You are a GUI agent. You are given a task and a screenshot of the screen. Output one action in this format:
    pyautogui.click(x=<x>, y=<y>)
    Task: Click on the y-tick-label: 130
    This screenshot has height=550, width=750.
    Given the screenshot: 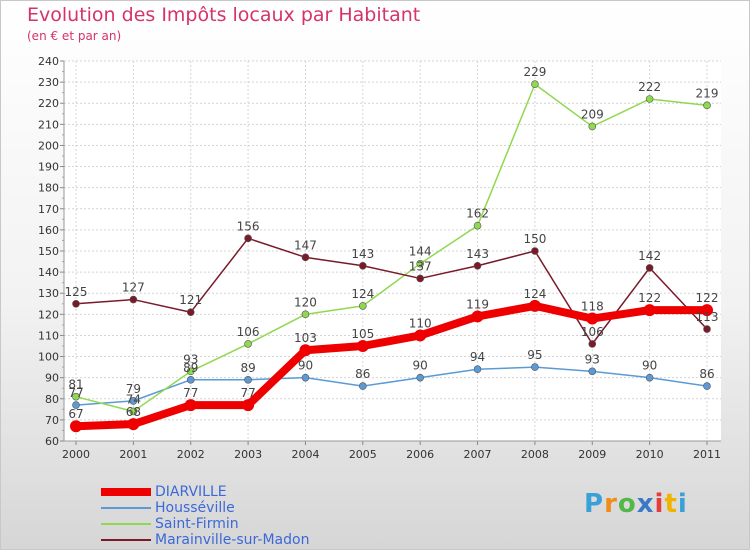 What is the action you would take?
    pyautogui.click(x=48, y=293)
    